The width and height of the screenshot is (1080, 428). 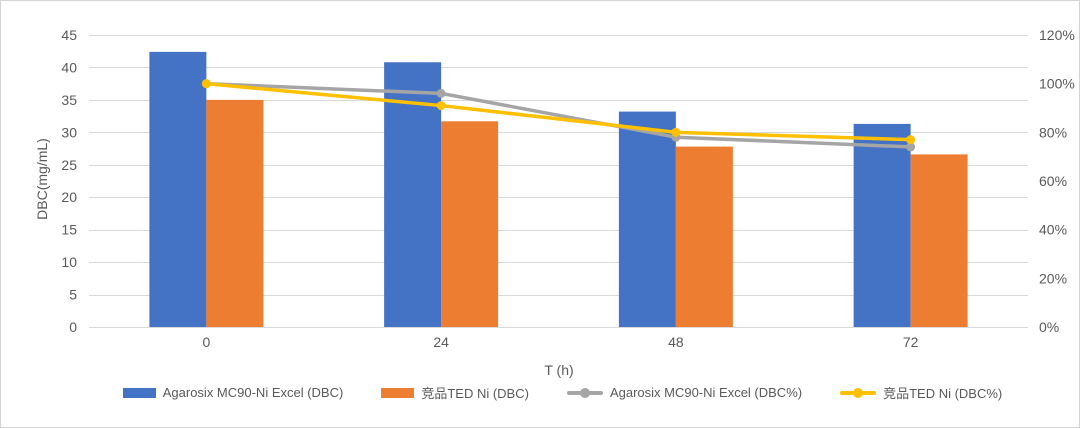 What do you see at coordinates (206, 342) in the screenshot?
I see `x-axis-tick-label: 0` at bounding box center [206, 342].